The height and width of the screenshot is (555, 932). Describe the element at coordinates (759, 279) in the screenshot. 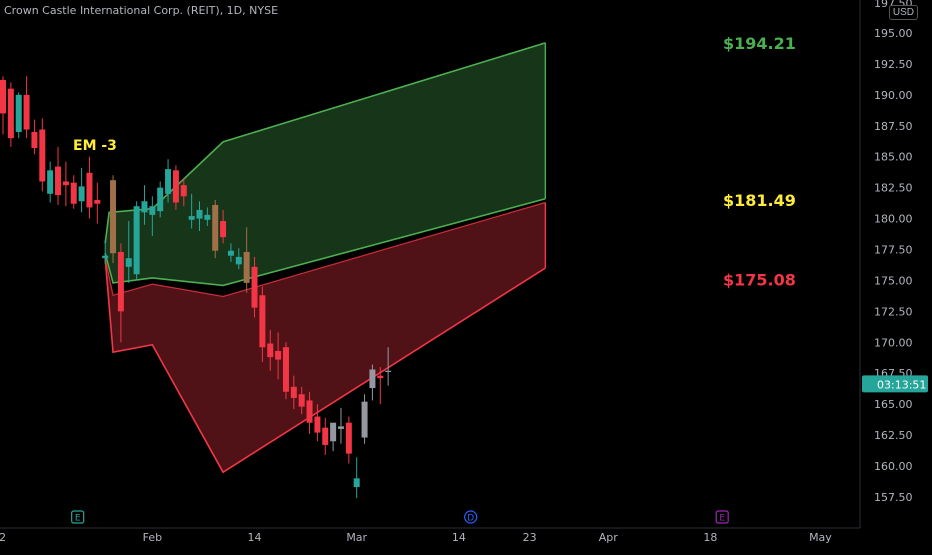

I see `band-price-label: $175.08` at that location.